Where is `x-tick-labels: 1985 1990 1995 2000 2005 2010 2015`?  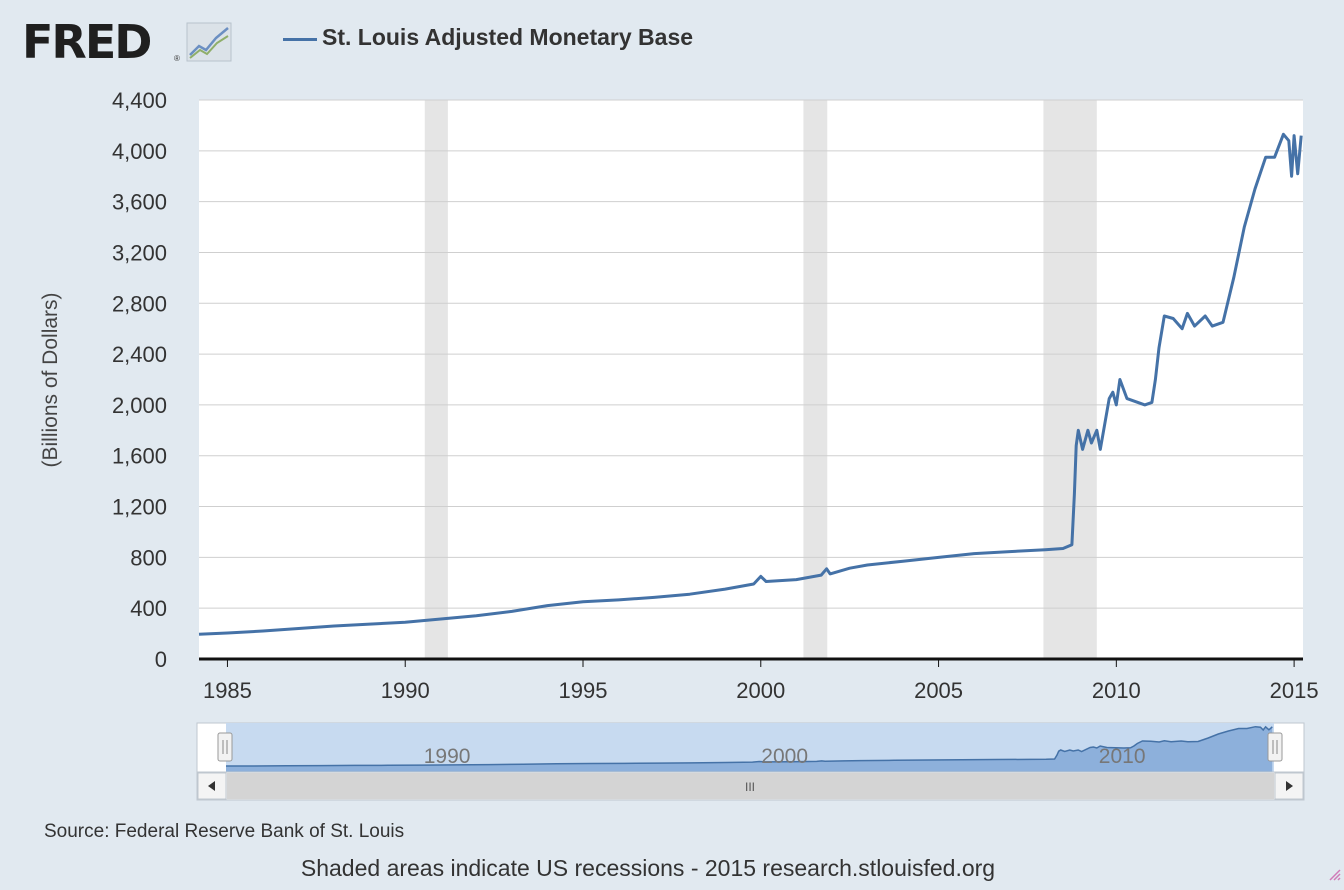 x-tick-labels: 1985 1990 1995 2000 2005 2010 2015 is located at coordinates (761, 690).